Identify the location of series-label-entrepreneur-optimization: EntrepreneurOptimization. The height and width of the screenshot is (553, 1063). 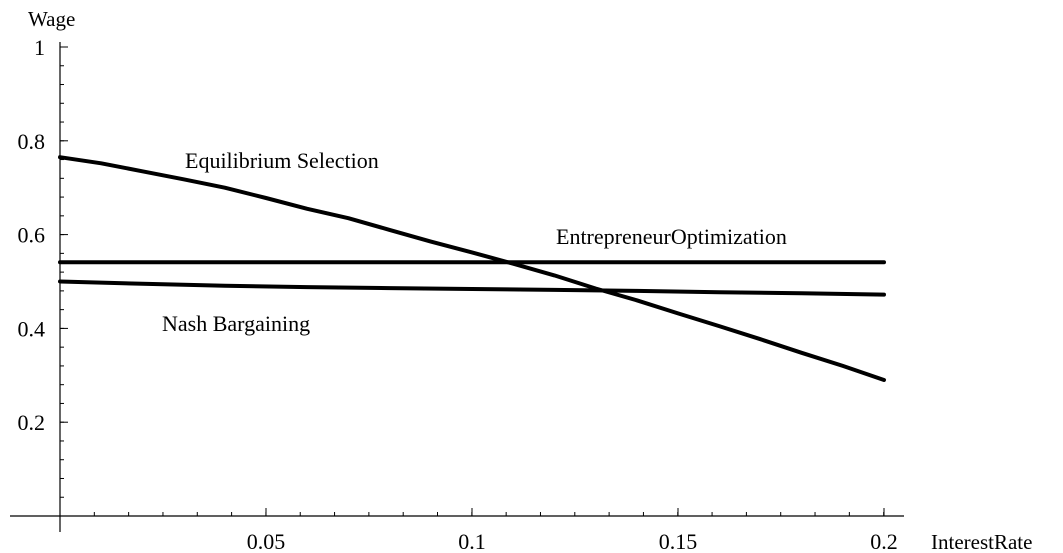
(671, 236).